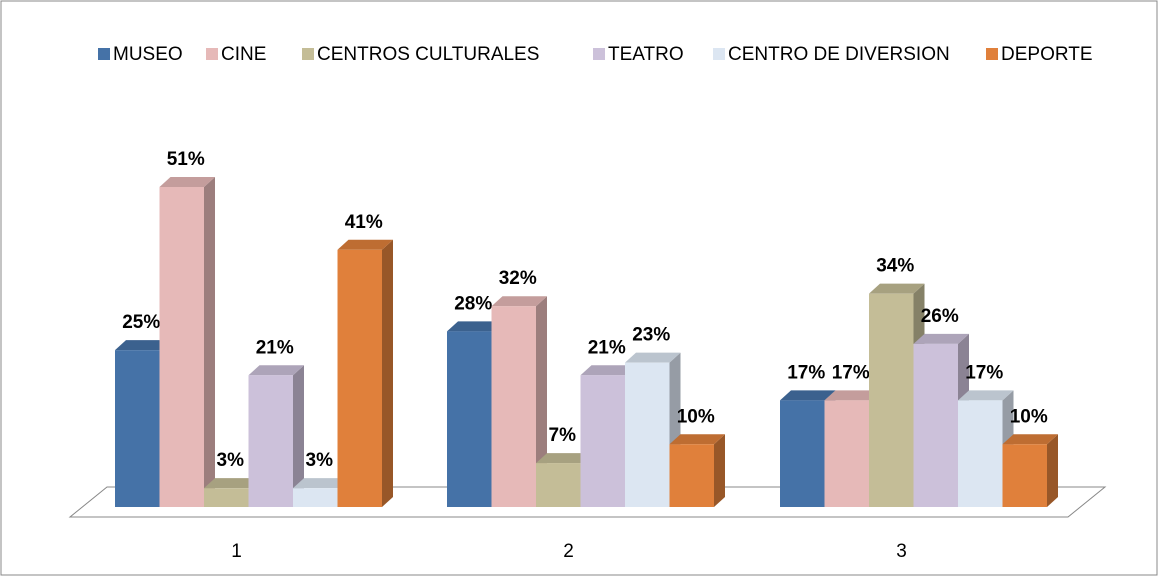  What do you see at coordinates (141, 322) in the screenshot?
I see `value-label: 25%` at bounding box center [141, 322].